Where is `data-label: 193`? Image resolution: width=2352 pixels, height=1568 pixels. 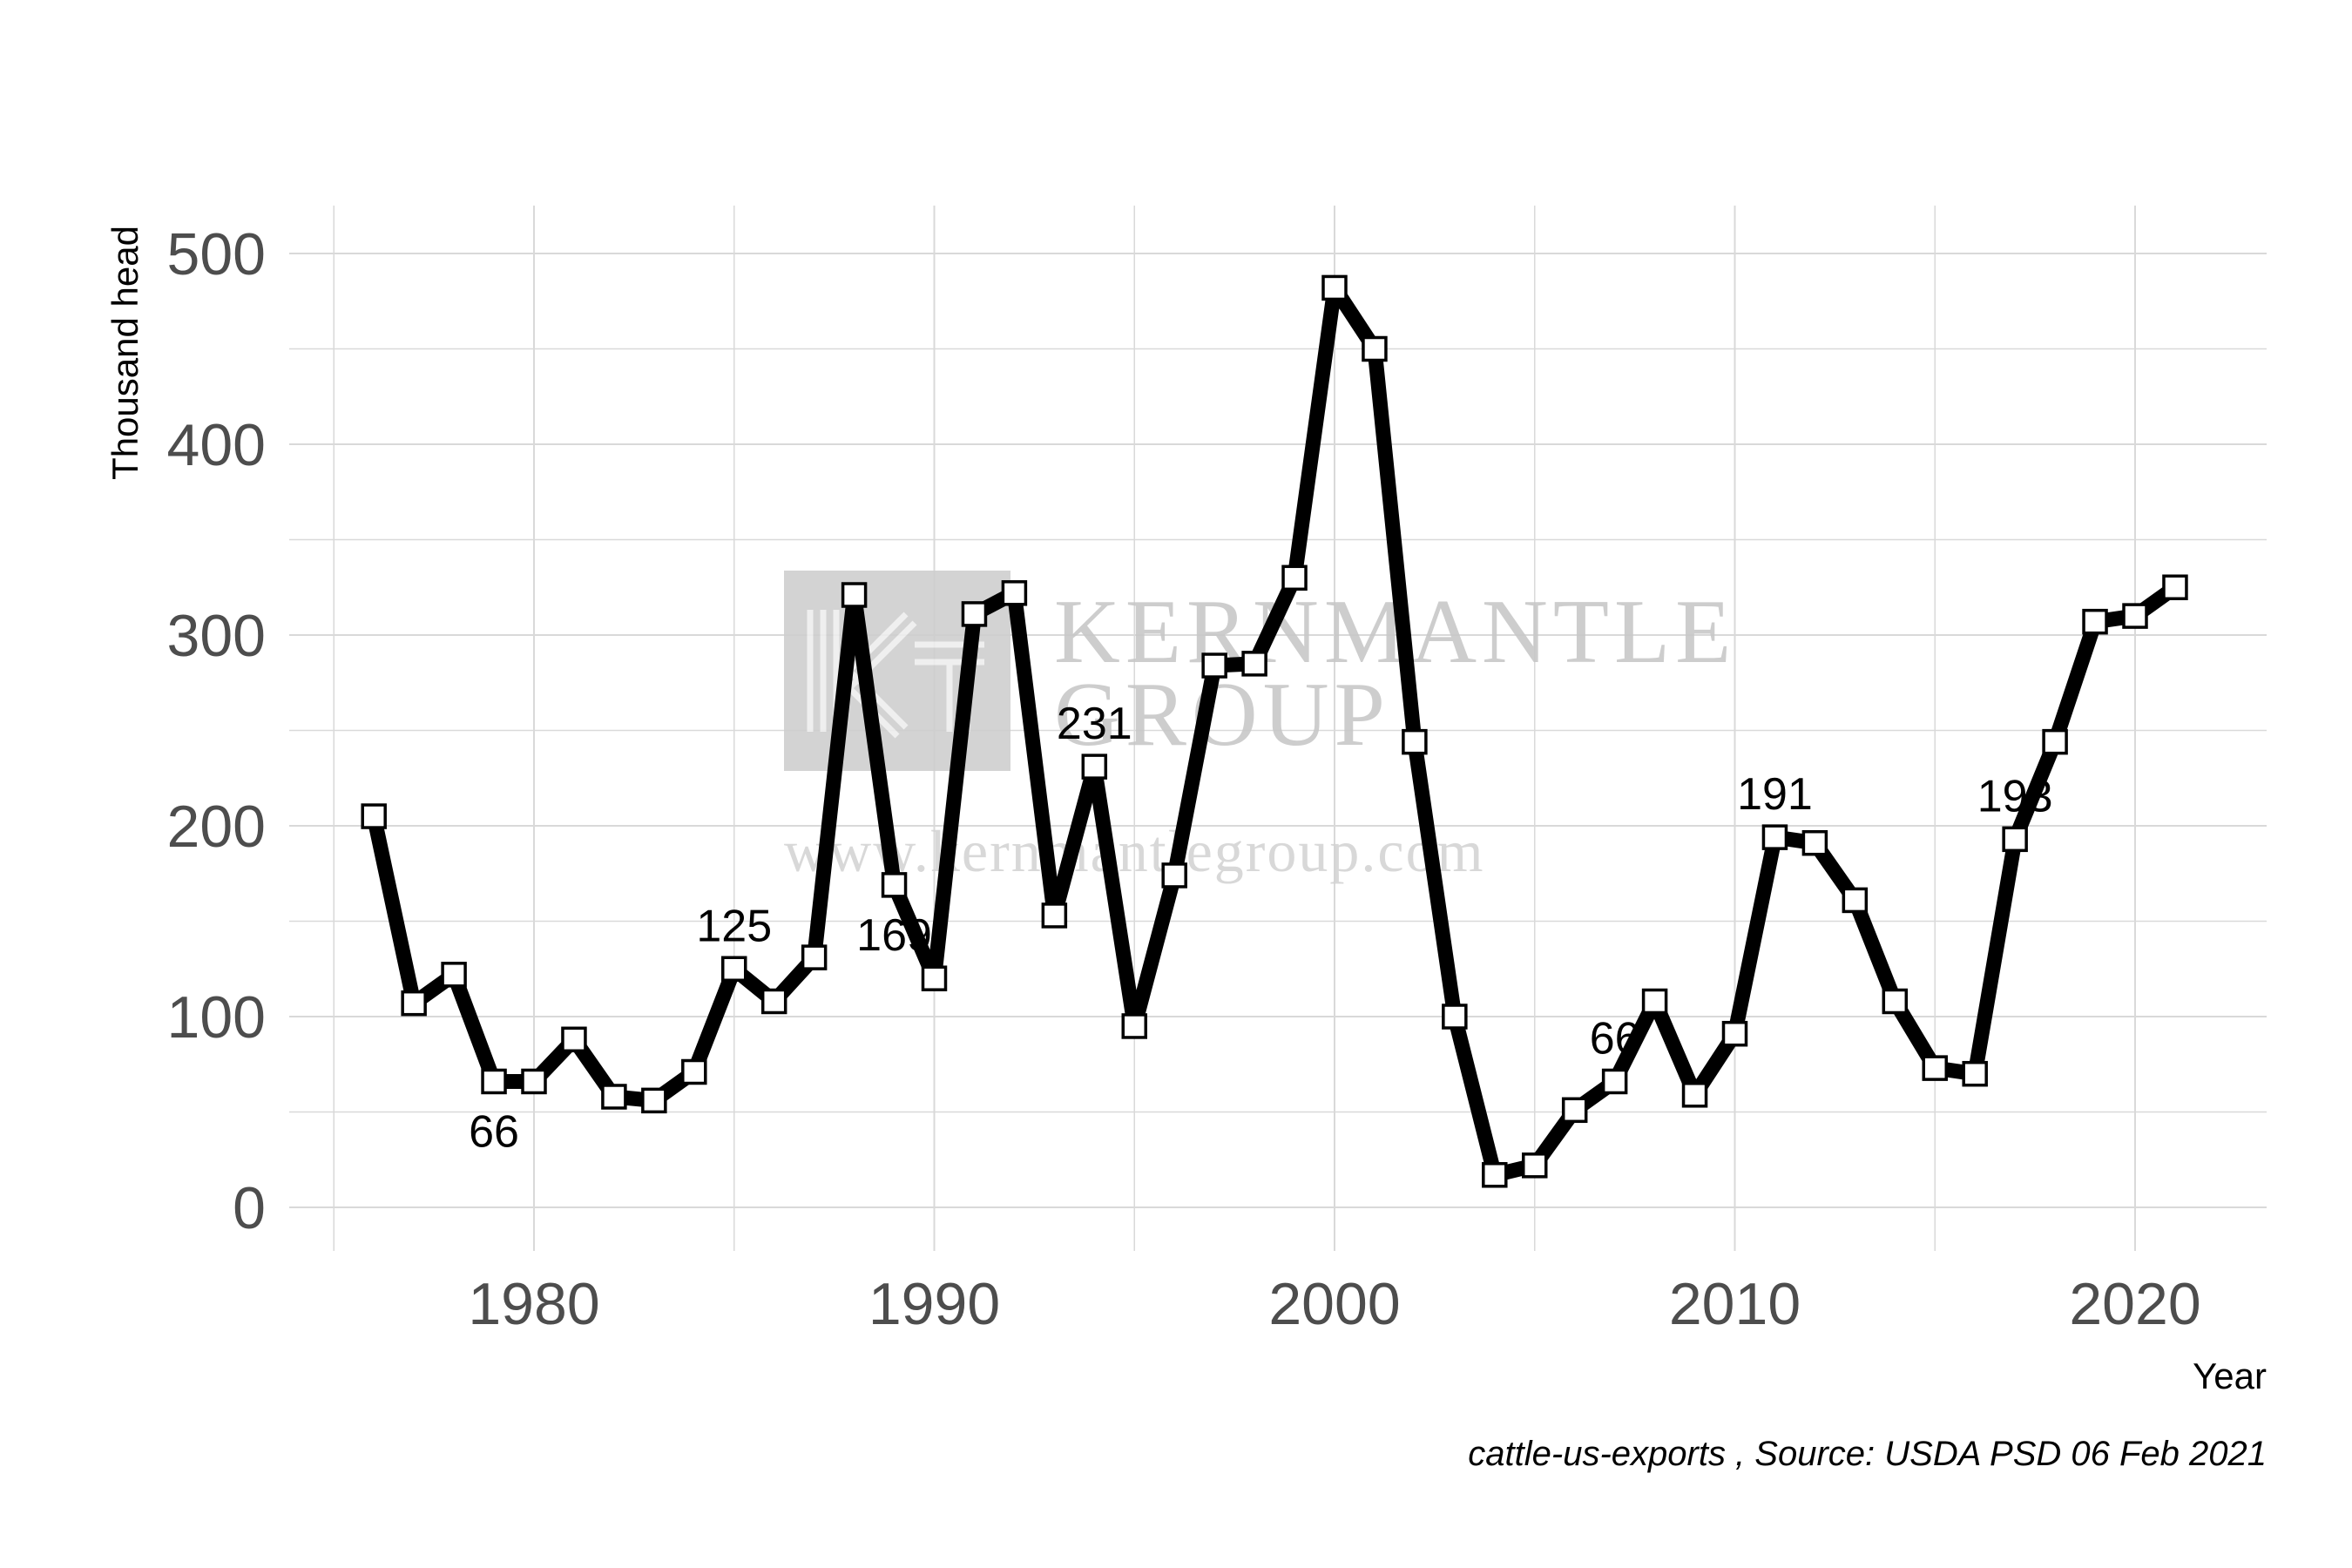
data-label: 193 is located at coordinates (2015, 796).